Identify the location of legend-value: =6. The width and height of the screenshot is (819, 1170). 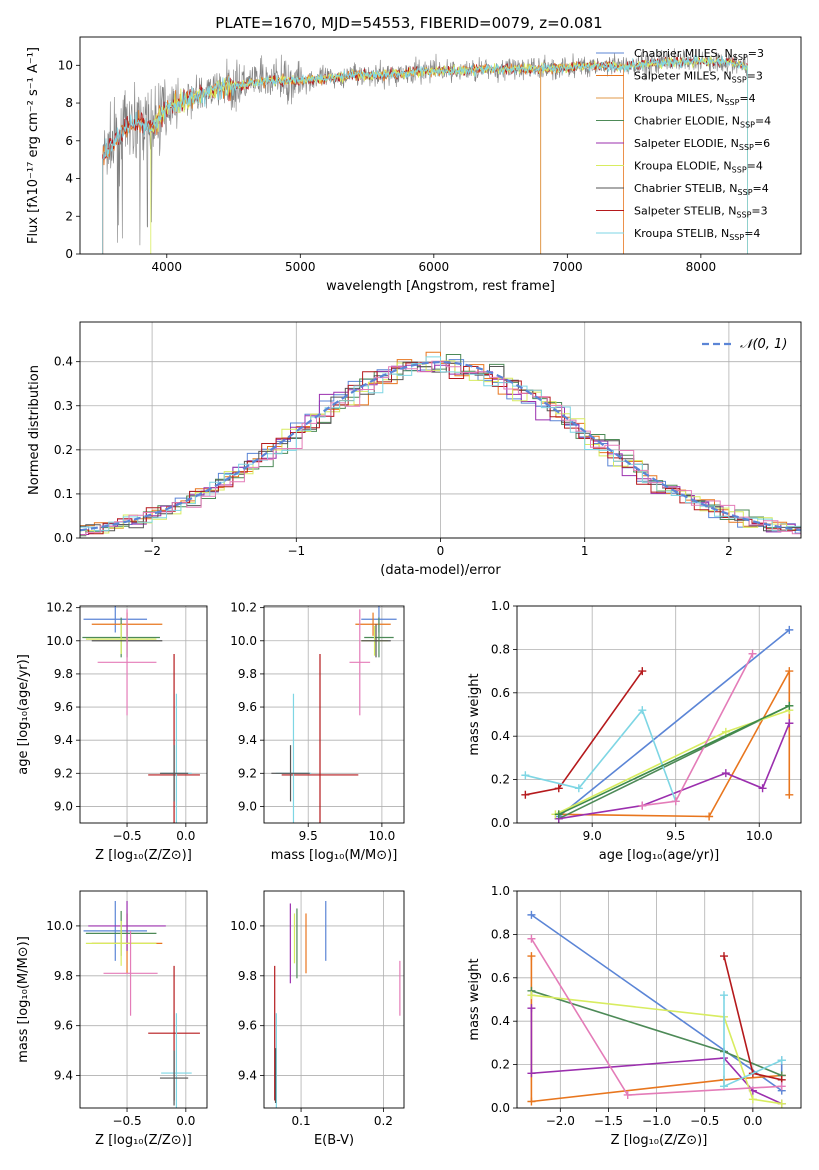
(762, 143).